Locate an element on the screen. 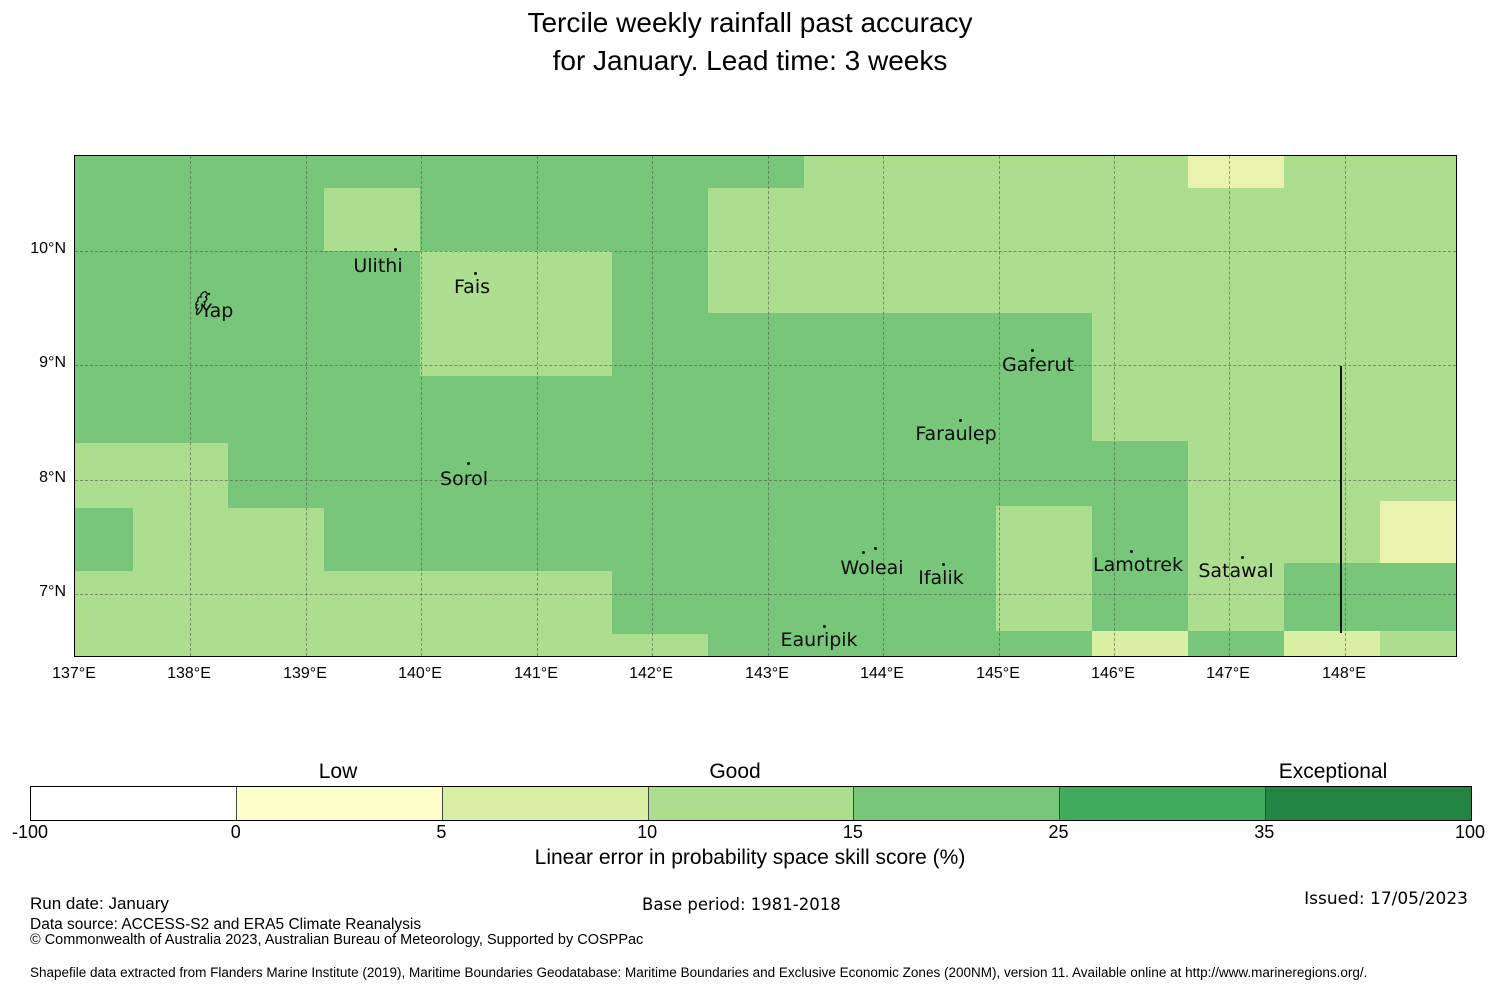 This screenshot has height=990, width=1500. island-label-faraulep: Faraulep is located at coordinates (956, 434).